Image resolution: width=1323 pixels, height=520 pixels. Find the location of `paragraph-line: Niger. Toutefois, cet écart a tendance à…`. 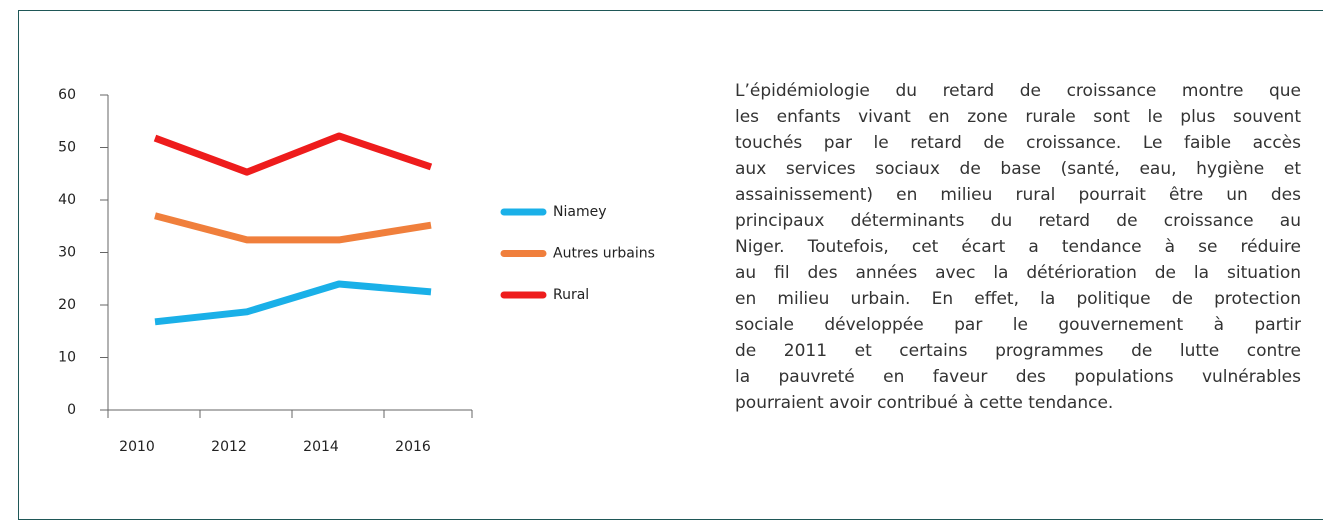

paragraph-line: Niger. Toutefois, cet écart a tendance à… is located at coordinates (1018, 247).